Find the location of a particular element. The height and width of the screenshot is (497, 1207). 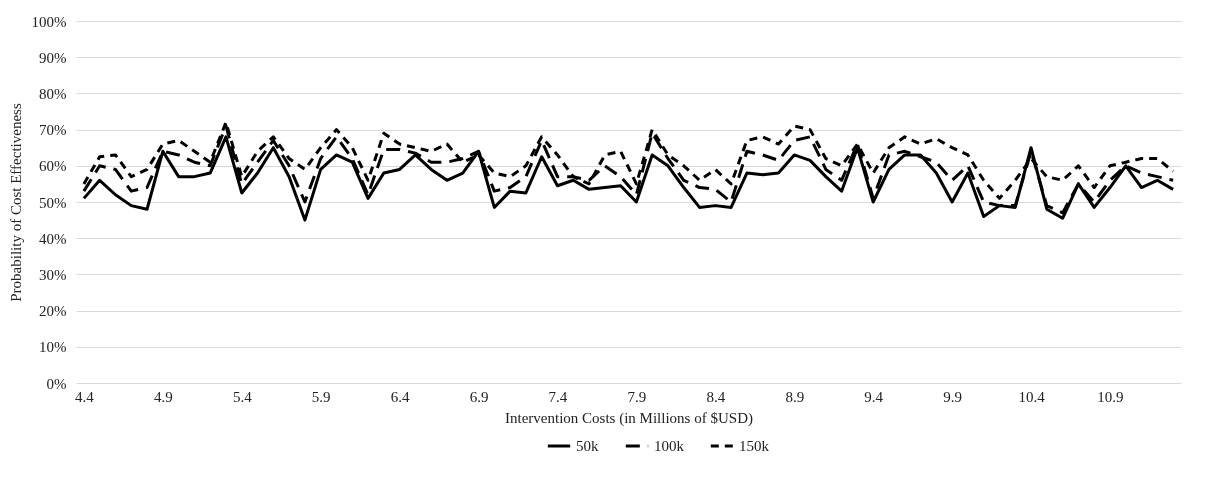

x-tick-label: 4.9 is located at coordinates (163, 396).